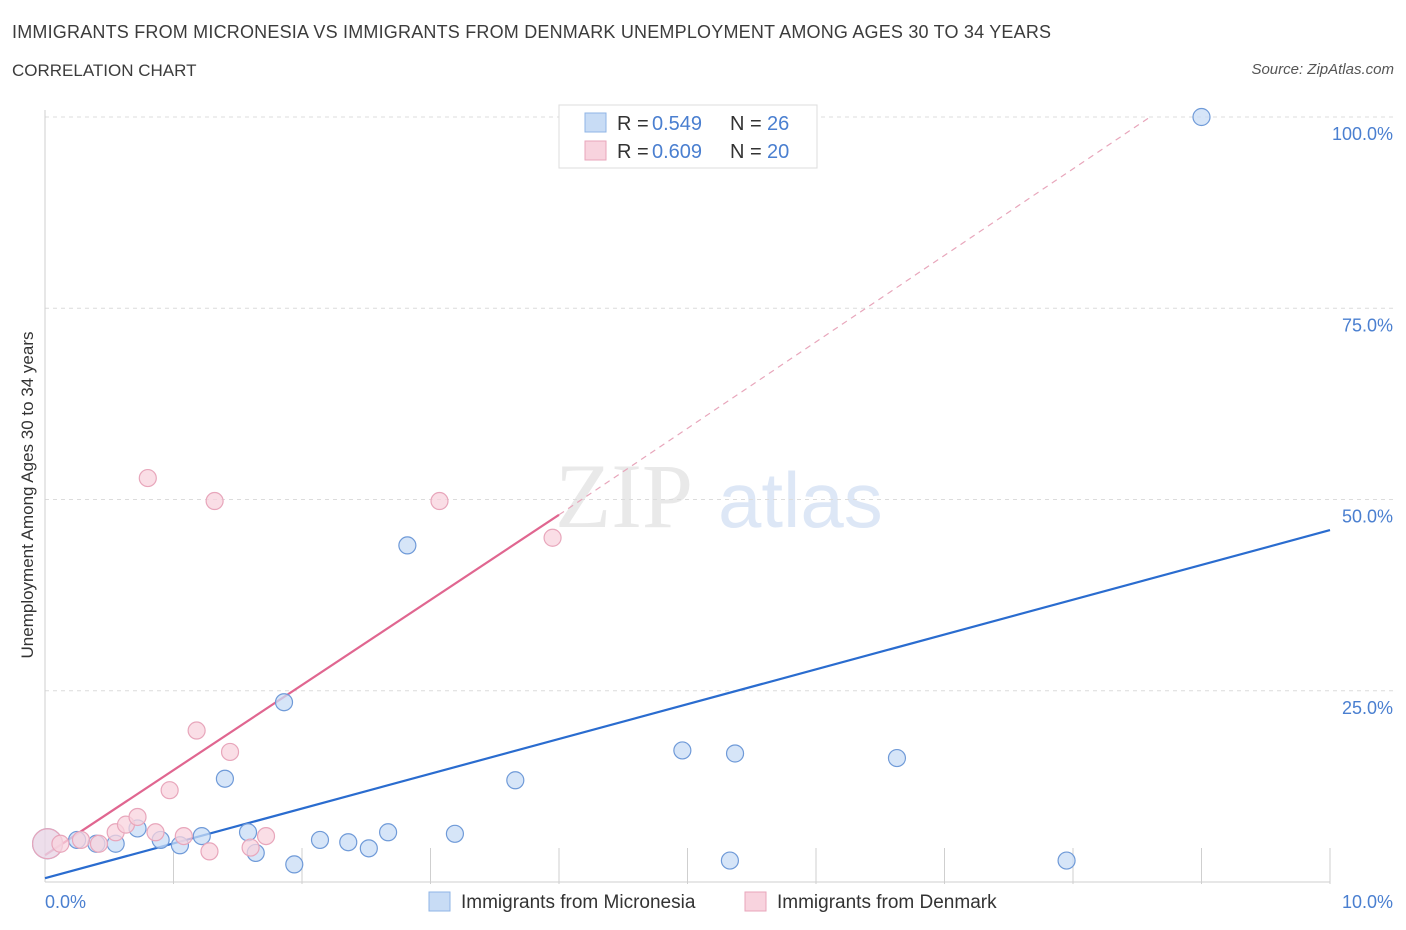 Image resolution: width=1406 pixels, height=930 pixels. What do you see at coordinates (624, 496) in the screenshot?
I see `watermark-zip: ZIP` at bounding box center [624, 496].